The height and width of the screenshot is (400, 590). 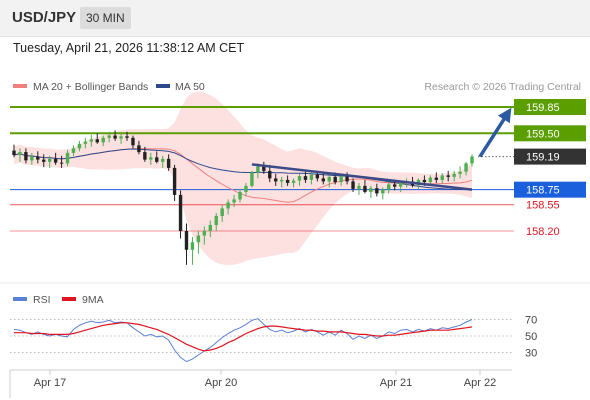 I want to click on chart-header: USD/JPY 30 MIN, so click(x=295, y=18).